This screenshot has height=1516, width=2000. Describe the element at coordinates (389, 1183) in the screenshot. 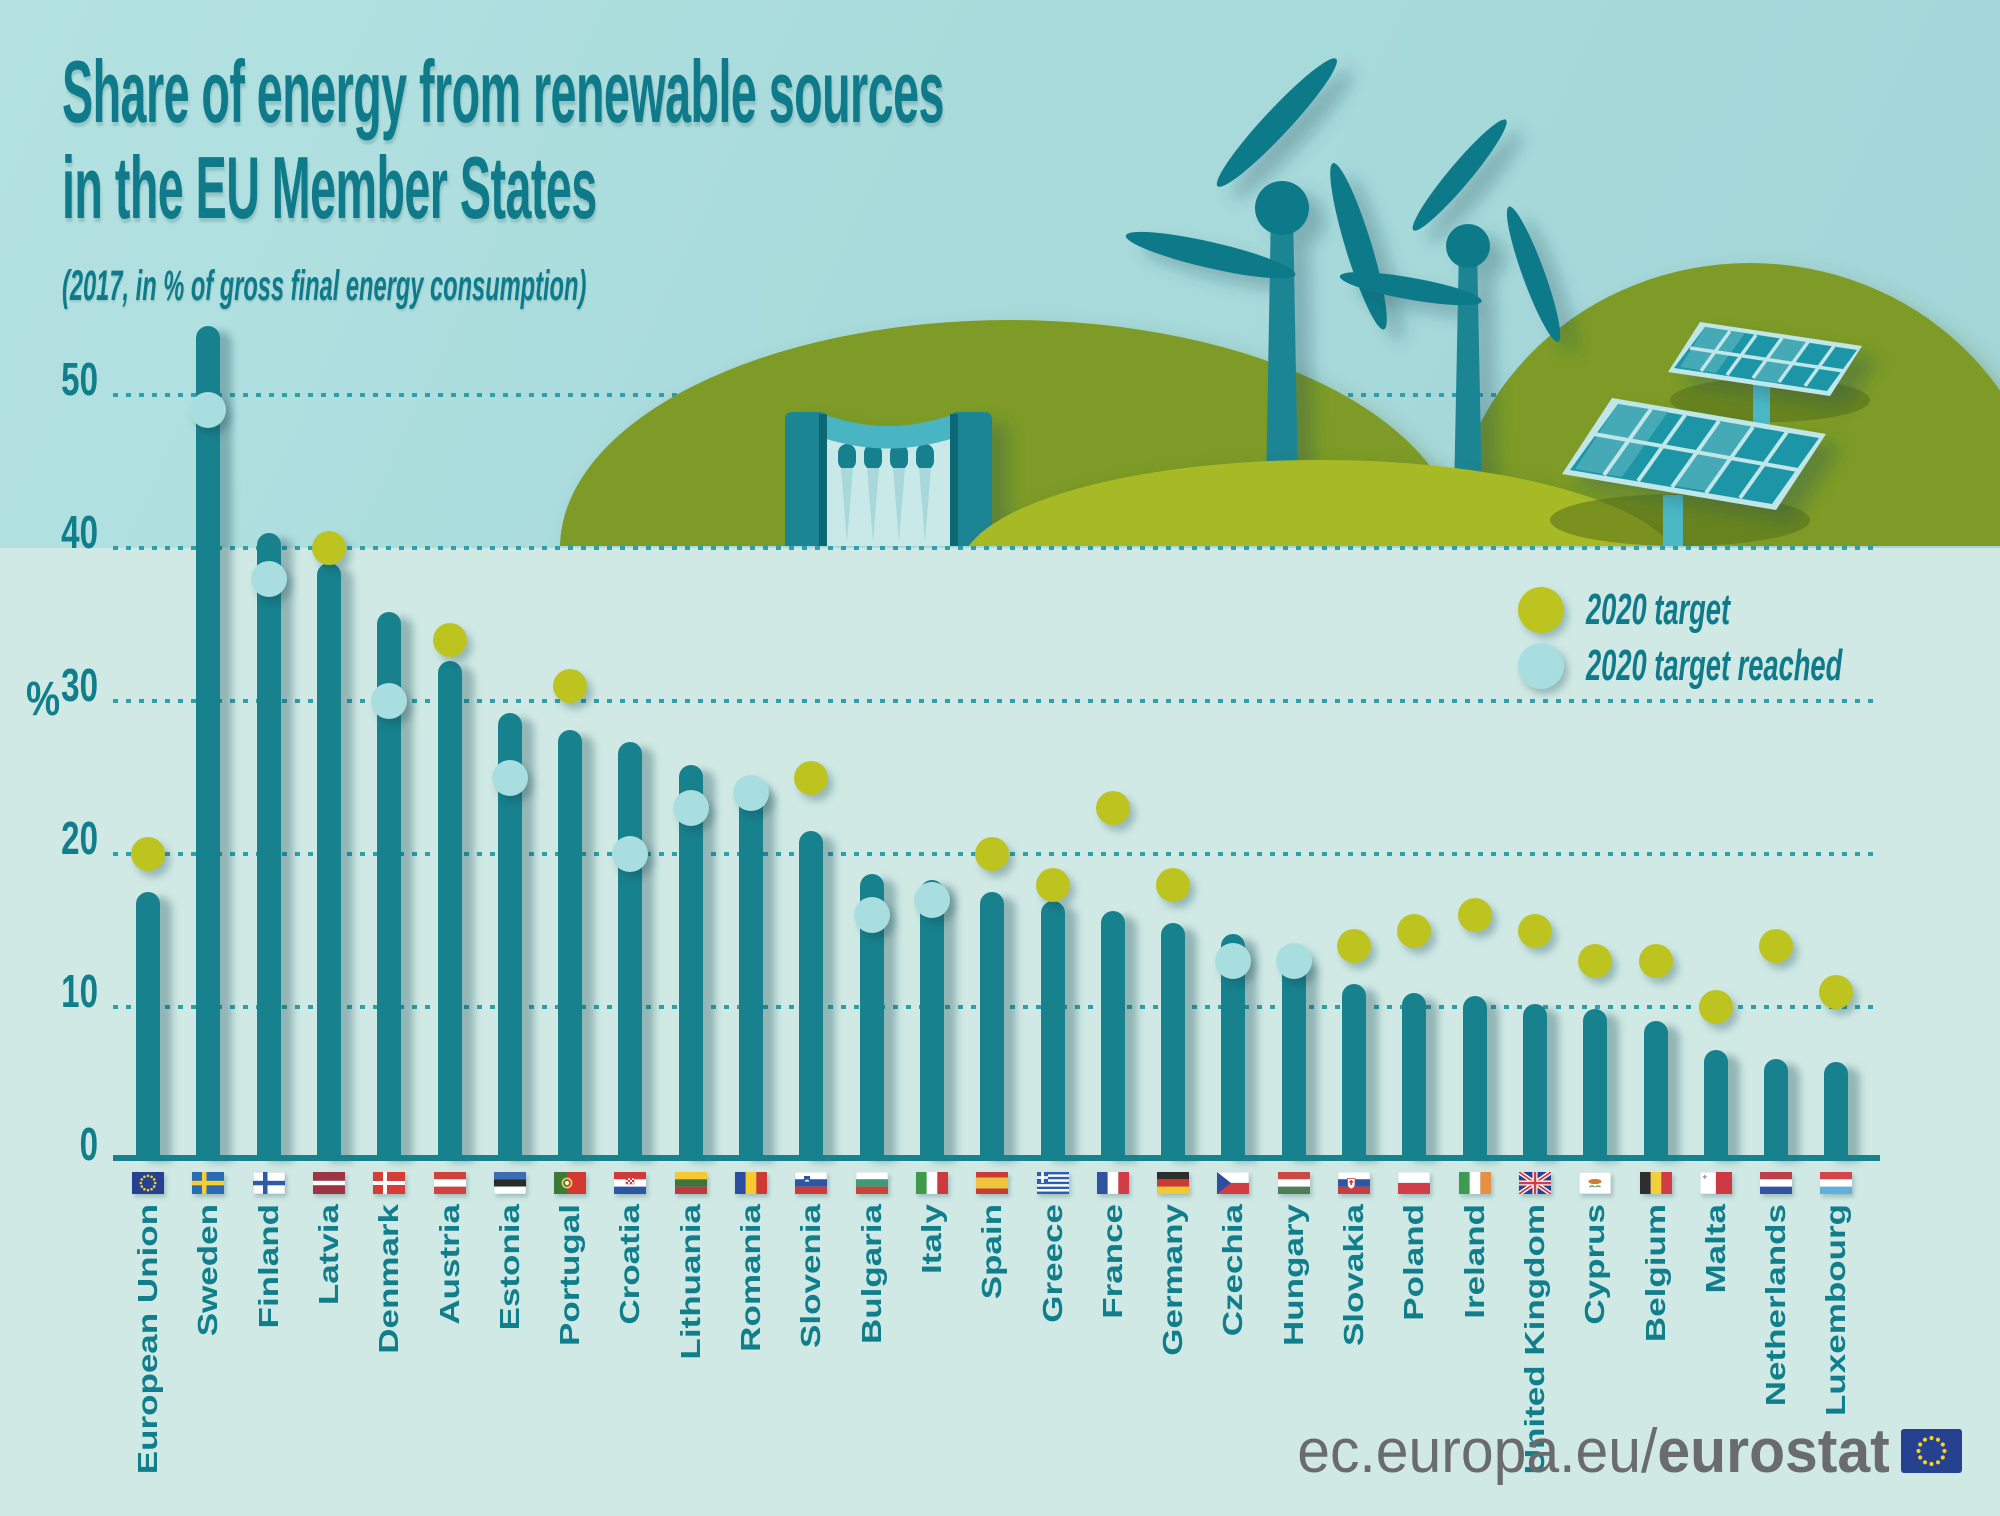

I see `flag-denmark-icon` at that location.